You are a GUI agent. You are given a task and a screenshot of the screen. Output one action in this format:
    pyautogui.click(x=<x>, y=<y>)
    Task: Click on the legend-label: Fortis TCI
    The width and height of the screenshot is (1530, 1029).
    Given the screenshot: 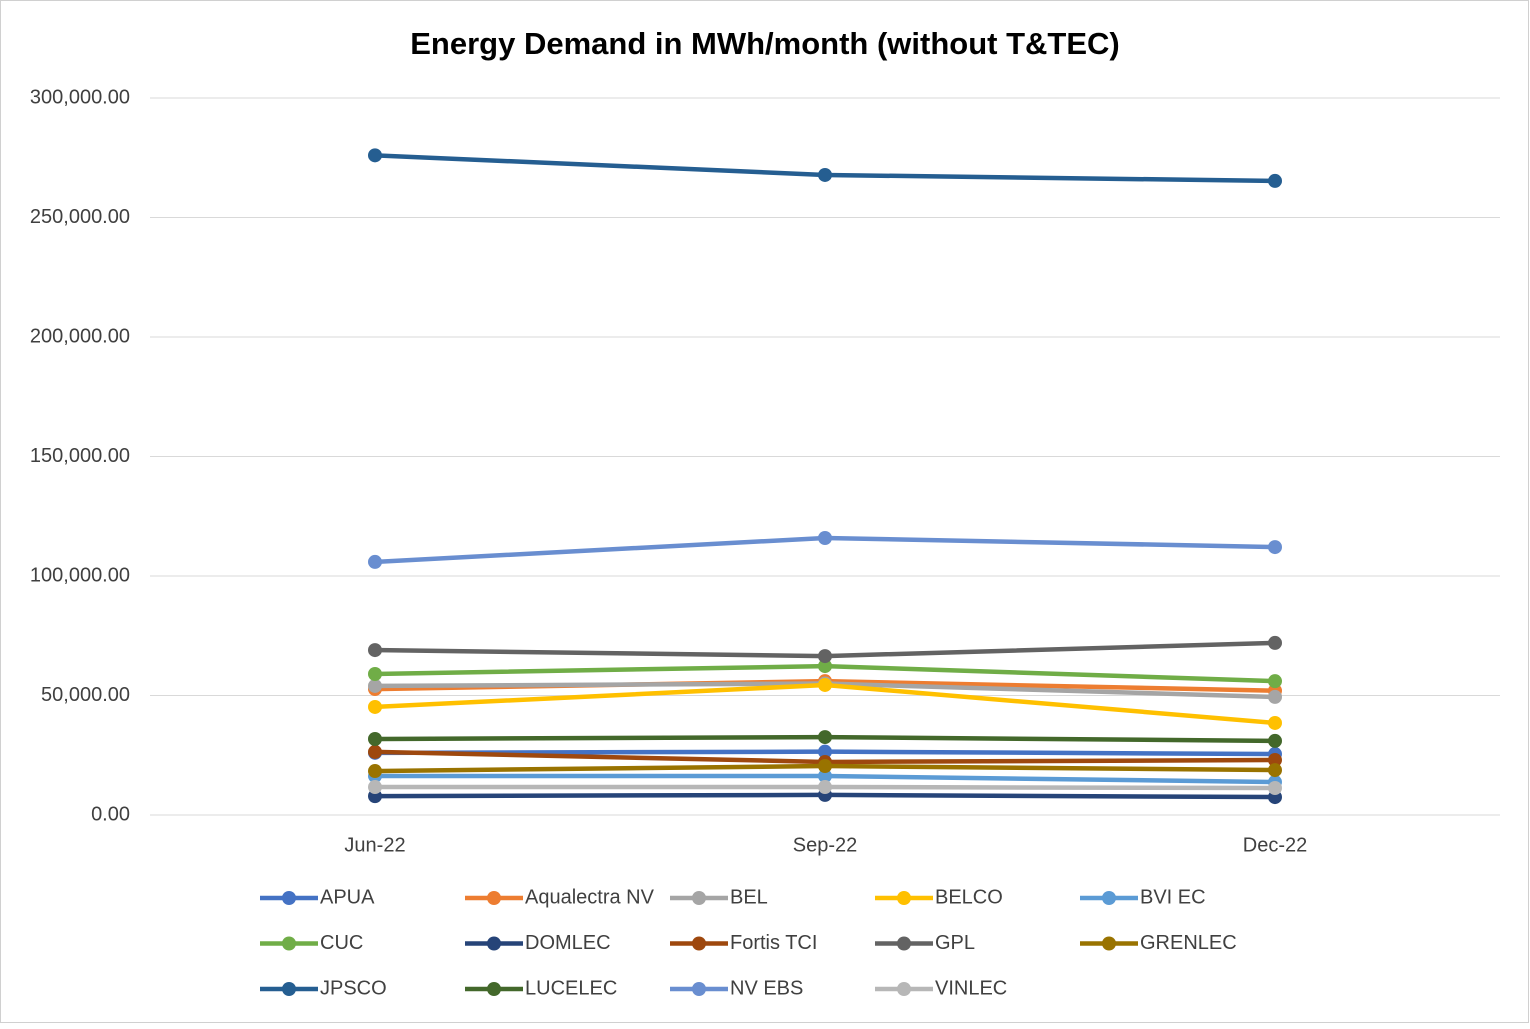 What is the action you would take?
    pyautogui.click(x=773, y=943)
    